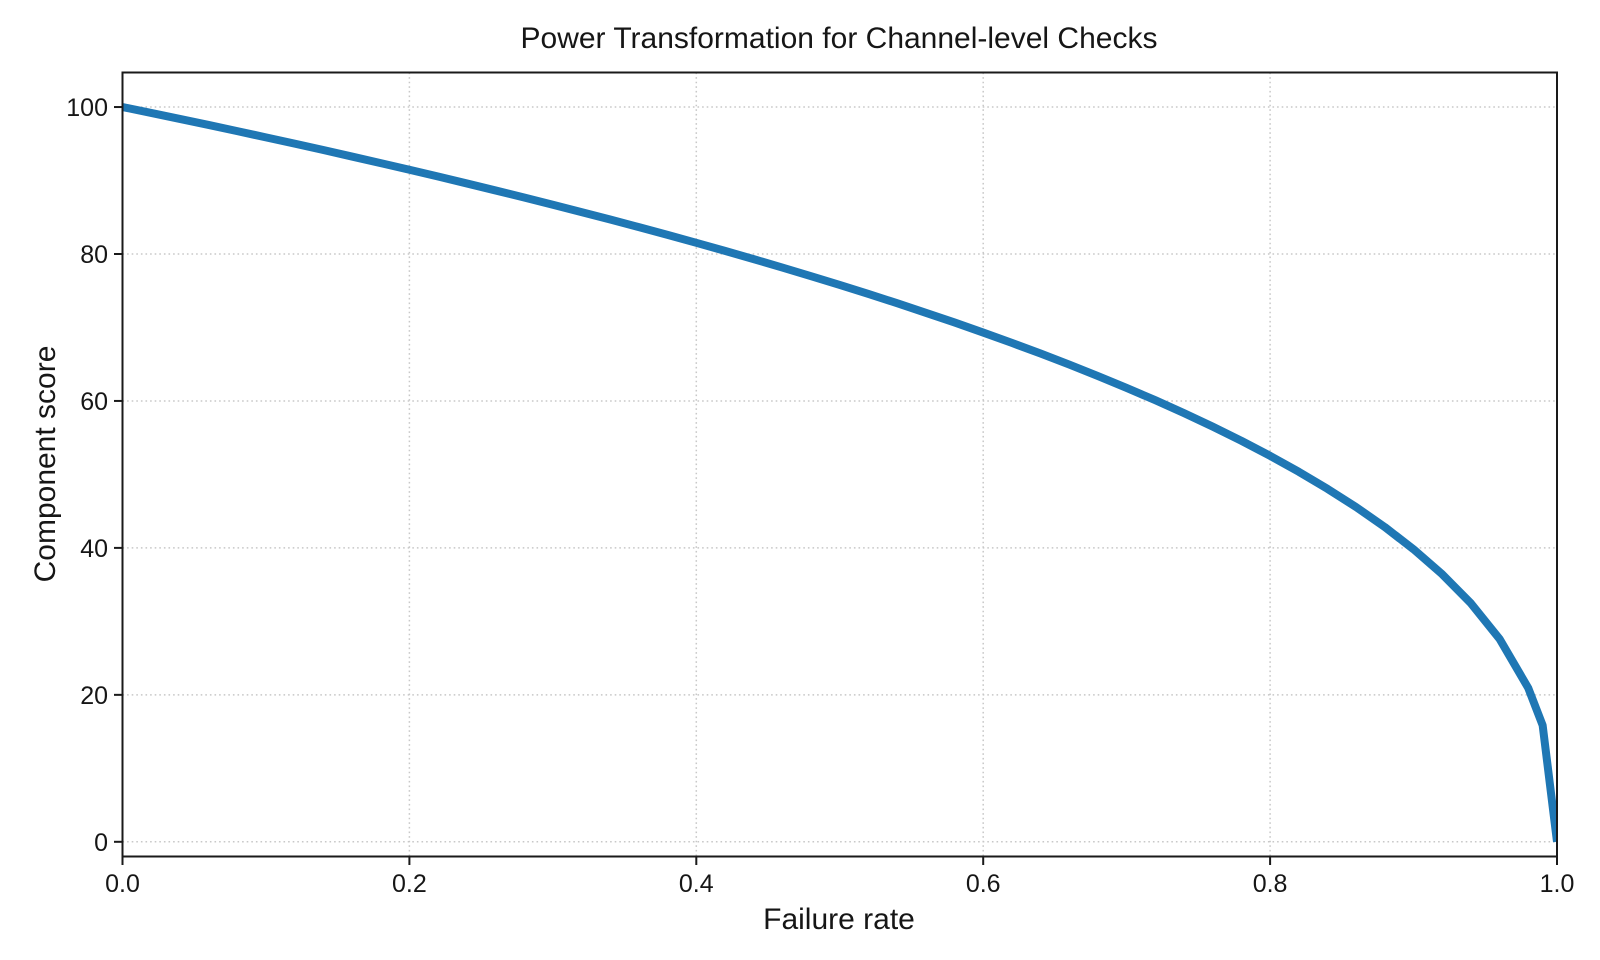 The width and height of the screenshot is (1600, 960). Describe the element at coordinates (45, 464) in the screenshot. I see `y-axis-label: Component score` at that location.